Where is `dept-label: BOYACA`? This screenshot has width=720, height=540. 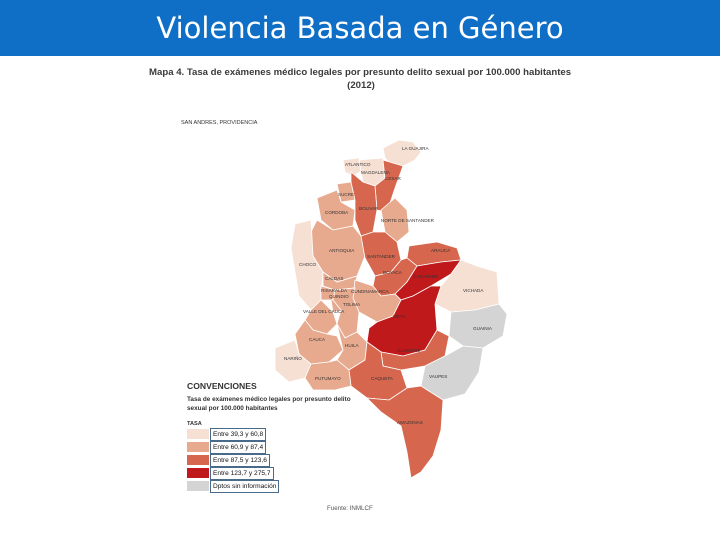 dept-label: BOYACA is located at coordinates (393, 272).